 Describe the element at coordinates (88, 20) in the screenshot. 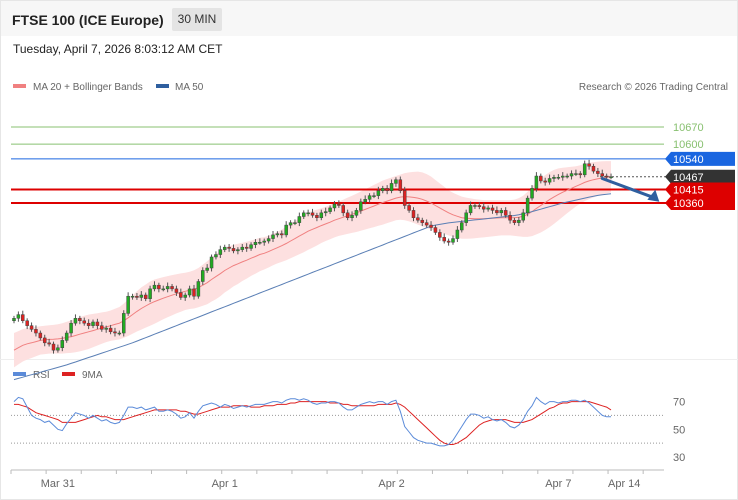

I see `chart-title: FTSE 100 (ICE Europe)` at that location.